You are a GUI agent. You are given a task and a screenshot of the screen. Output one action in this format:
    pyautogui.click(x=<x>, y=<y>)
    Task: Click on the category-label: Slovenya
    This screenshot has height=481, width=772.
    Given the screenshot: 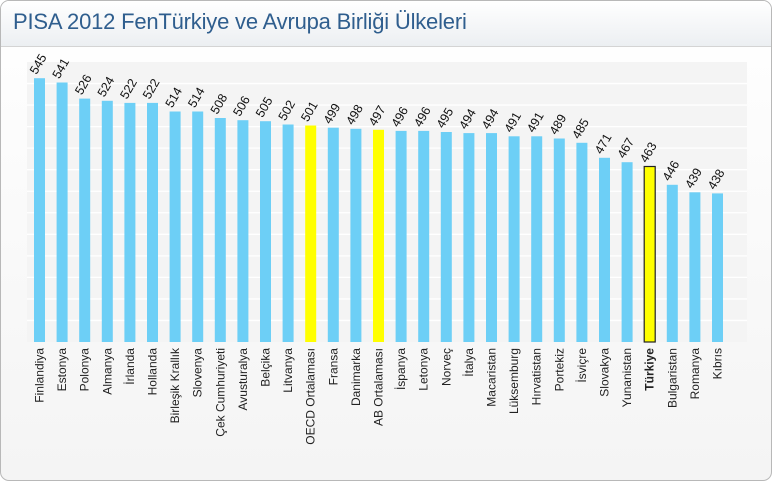 What is the action you would take?
    pyautogui.click(x=198, y=373)
    